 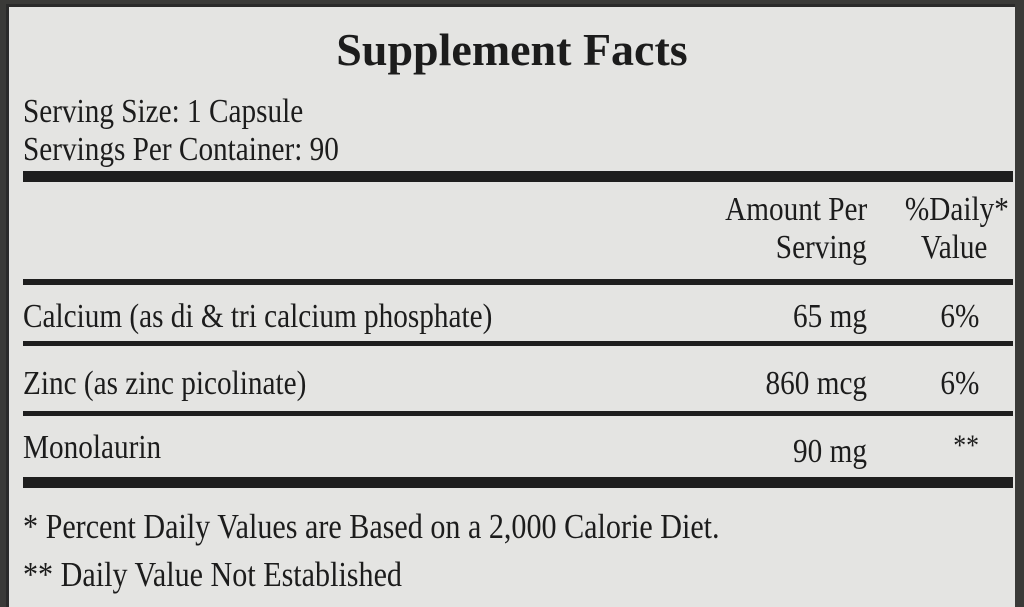 What do you see at coordinates (795, 209) in the screenshot?
I see `amount-header-line1: Amount Per` at bounding box center [795, 209].